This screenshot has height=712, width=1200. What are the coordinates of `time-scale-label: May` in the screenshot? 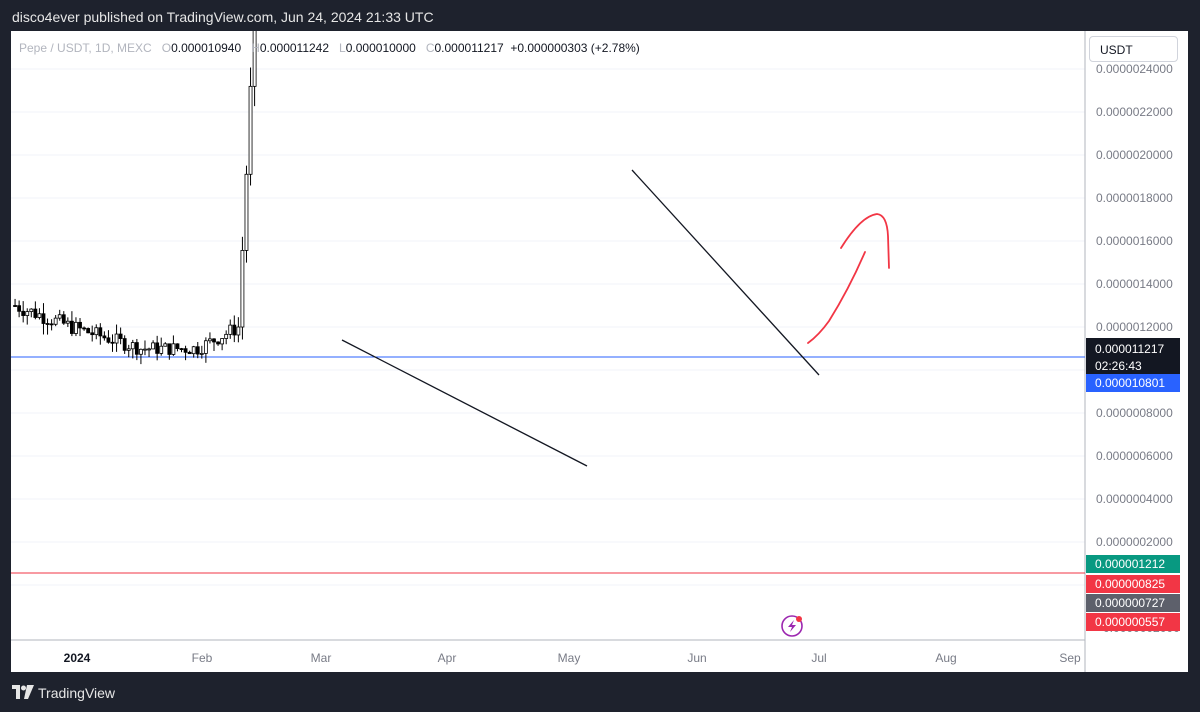 It's located at (569, 658).